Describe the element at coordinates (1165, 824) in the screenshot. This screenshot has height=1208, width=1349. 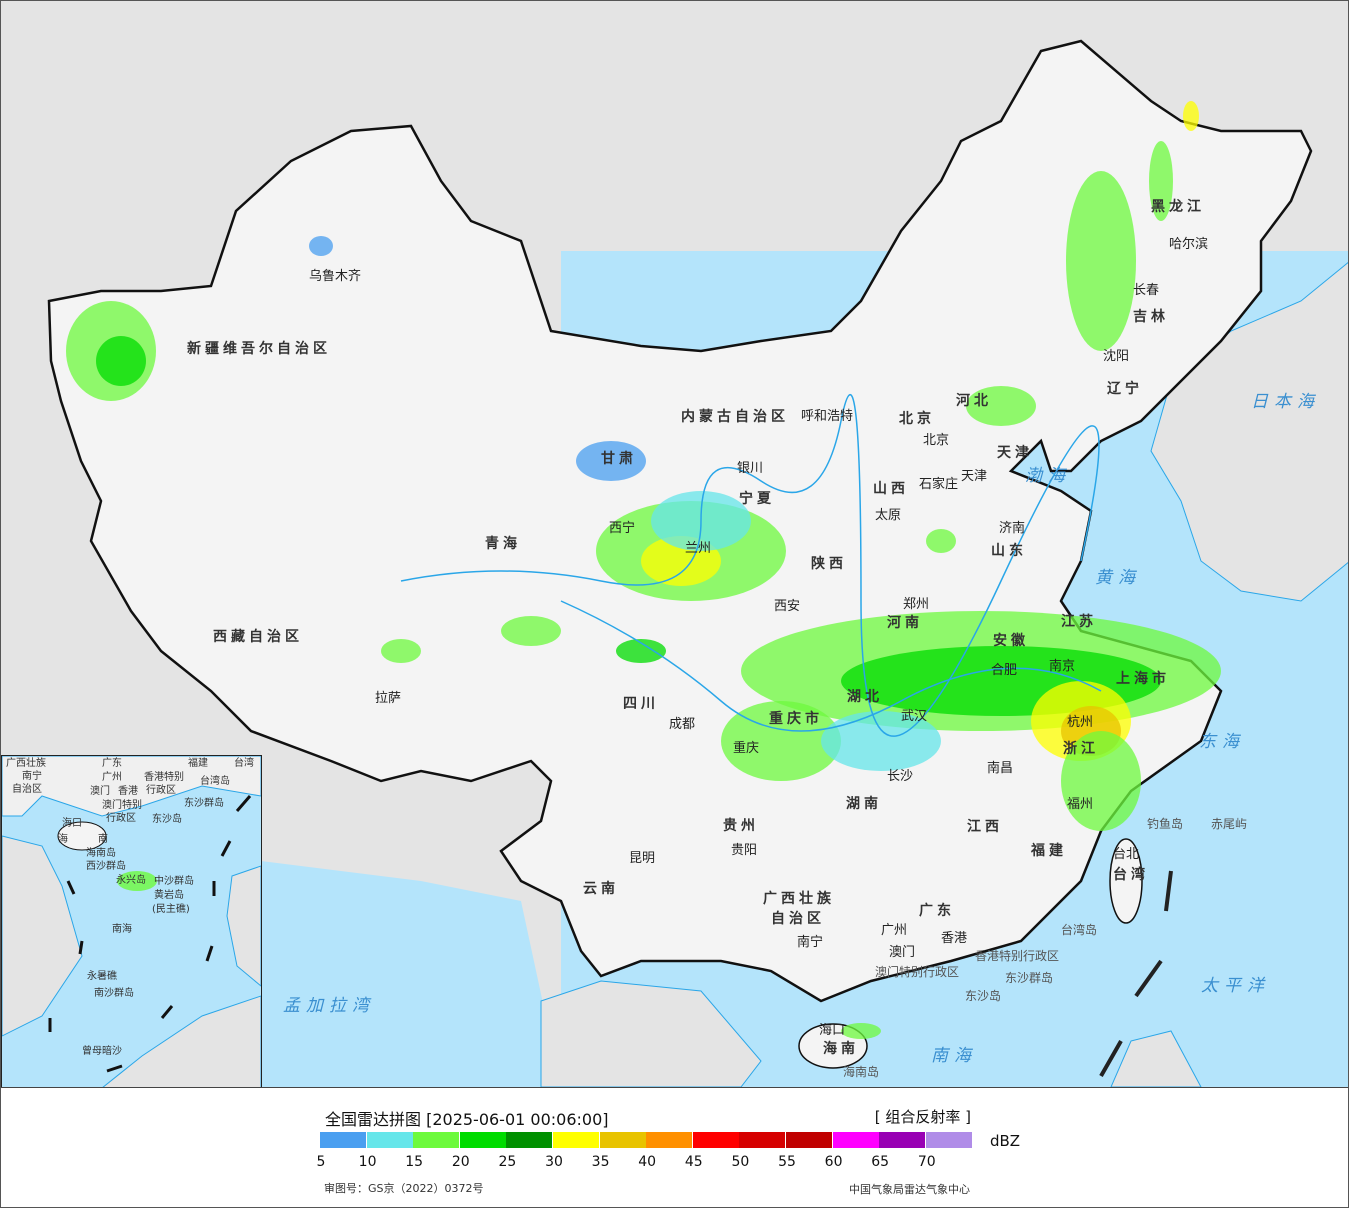
I see `island-label: 钓鱼岛` at that location.